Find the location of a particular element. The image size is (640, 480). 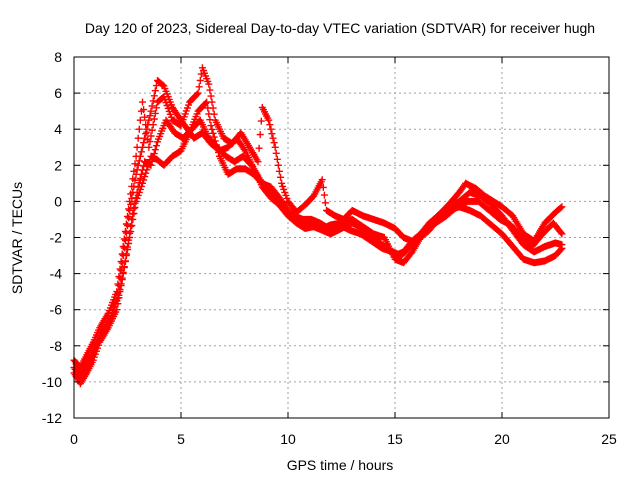

y-axis-label: SDTVAR / TECUs is located at coordinates (17, 238).